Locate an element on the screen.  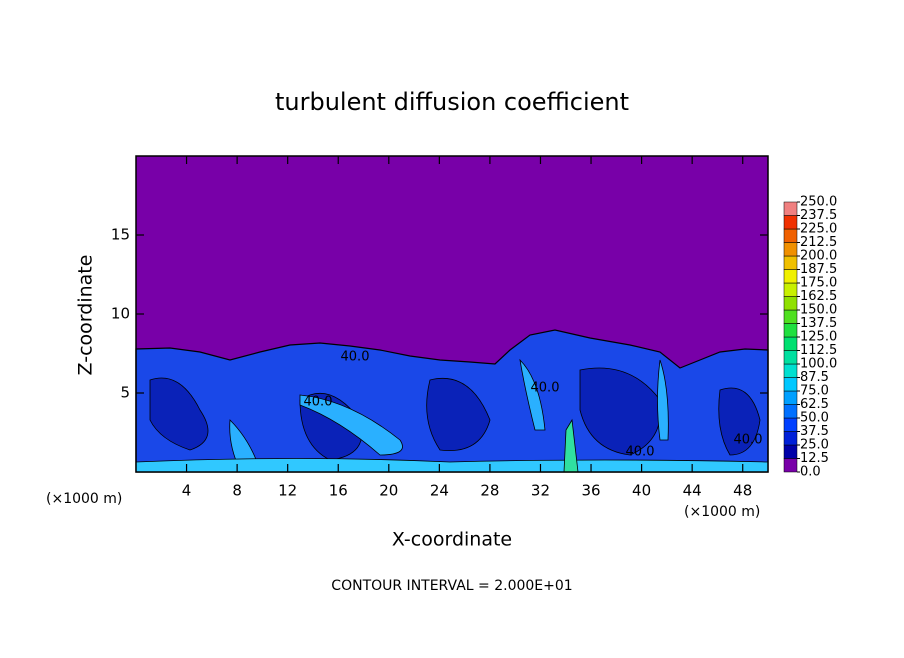
colorbar-label: 187.5 is located at coordinates (818, 269).